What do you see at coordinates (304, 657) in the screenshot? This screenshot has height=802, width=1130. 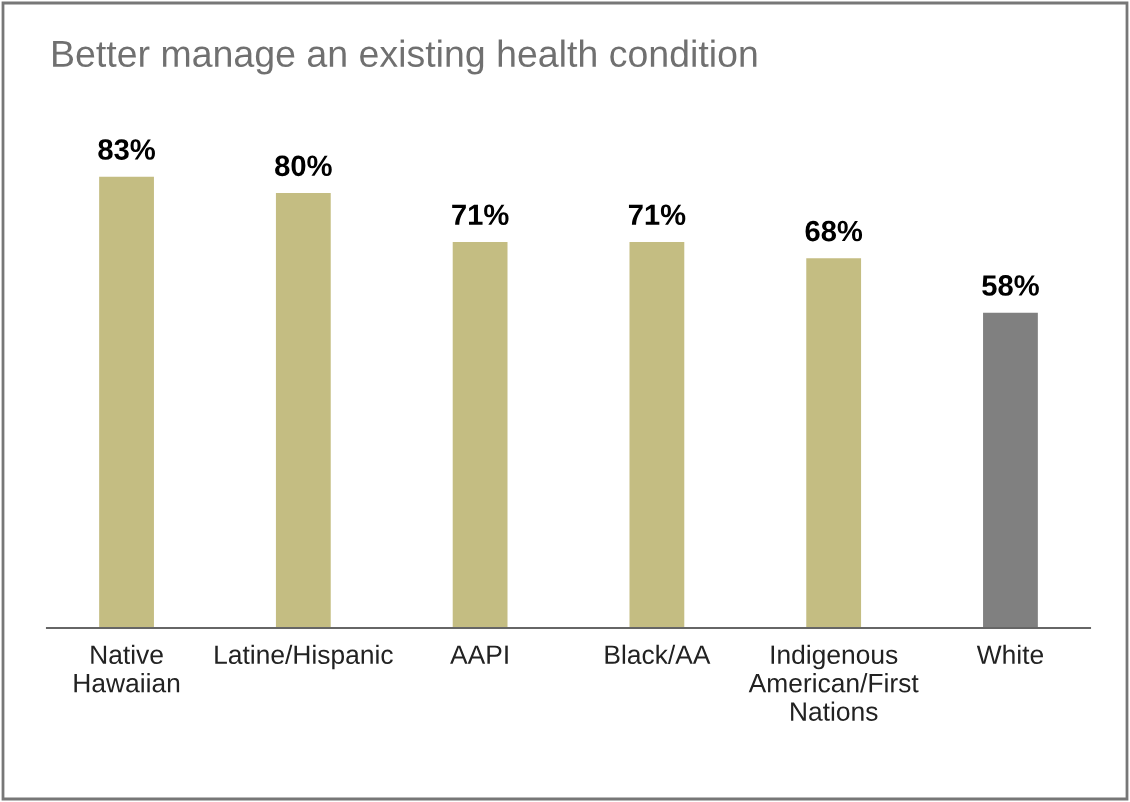 I see `x-tick-label: Latine/Hispanic` at bounding box center [304, 657].